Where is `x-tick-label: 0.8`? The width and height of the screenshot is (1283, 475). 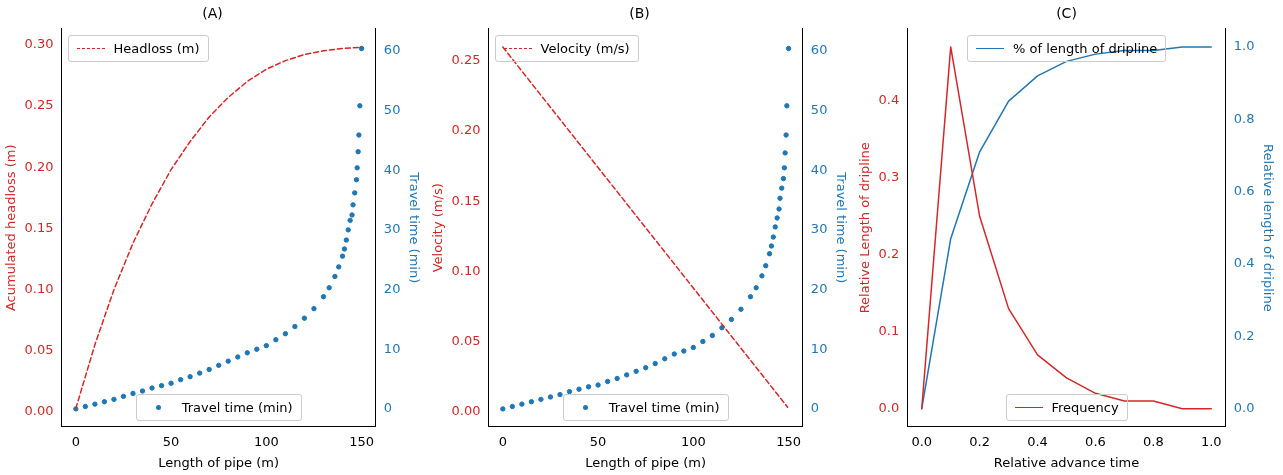
x-tick-label: 0.8 is located at coordinates (1153, 441).